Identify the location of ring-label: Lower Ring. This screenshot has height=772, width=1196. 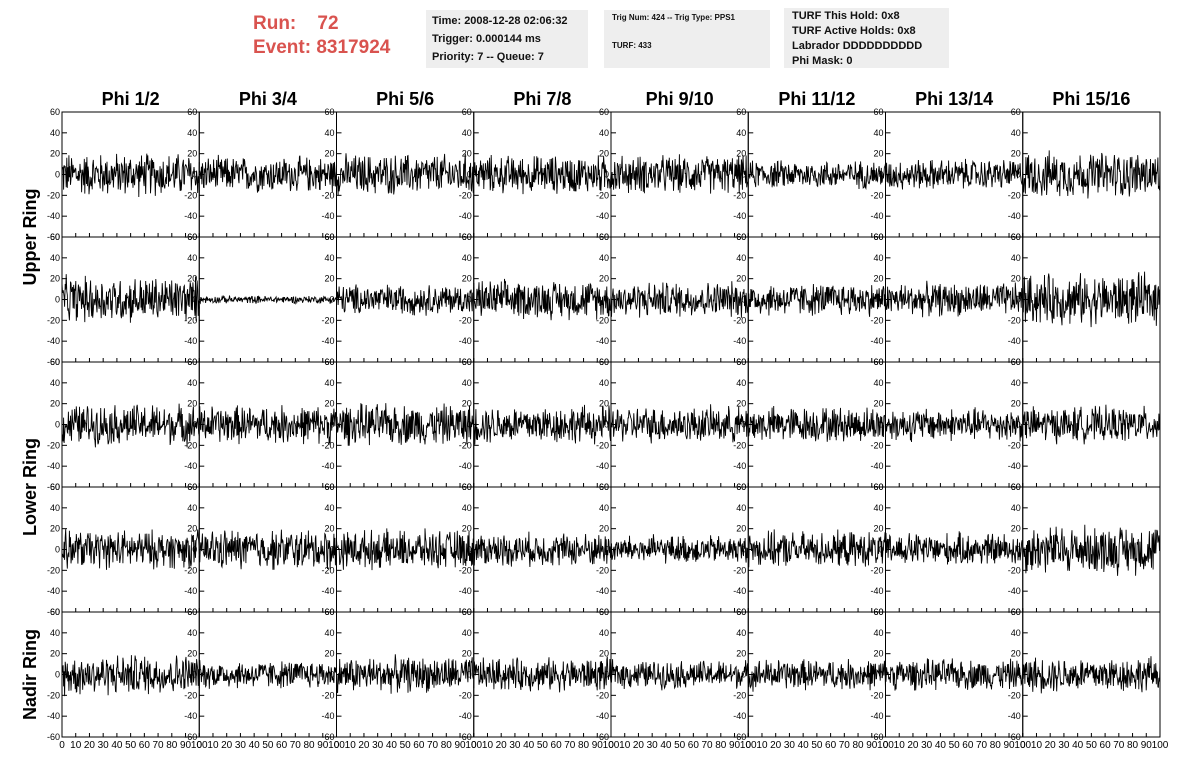
(30, 487).